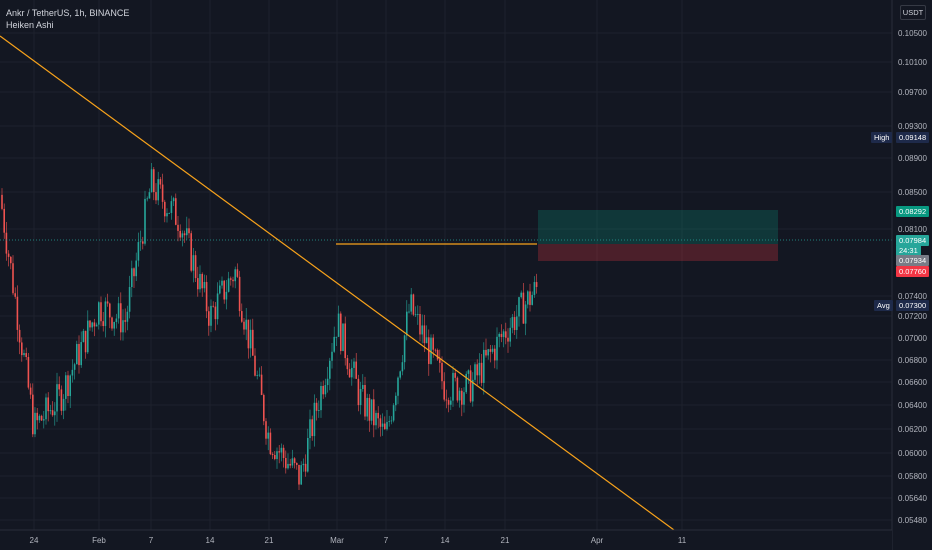  Describe the element at coordinates (597, 540) in the screenshot. I see `time-tick-label: Apr` at that location.